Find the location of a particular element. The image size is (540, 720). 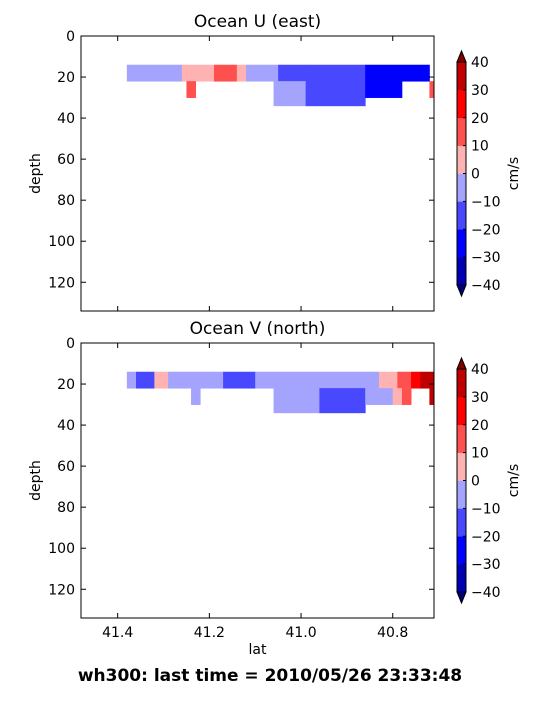

x-tick-label: 41.2 is located at coordinates (209, 633).